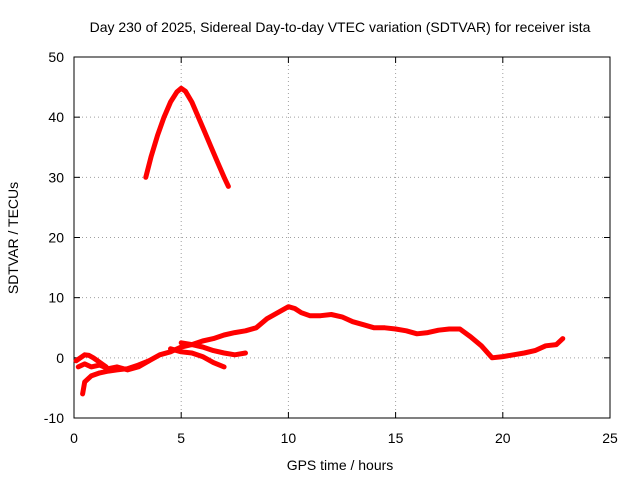 The image size is (640, 480). I want to click on x-tick-label: 25, so click(610, 438).